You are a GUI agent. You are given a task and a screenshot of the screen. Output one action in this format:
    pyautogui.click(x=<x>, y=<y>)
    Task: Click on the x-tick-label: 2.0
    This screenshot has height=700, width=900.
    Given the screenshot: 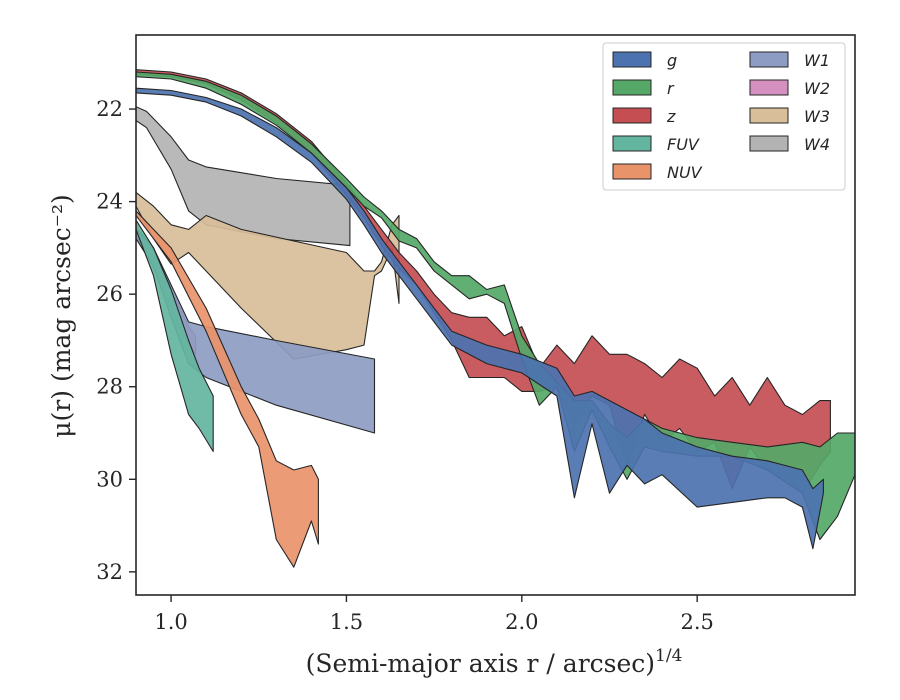 What is the action you would take?
    pyautogui.click(x=521, y=622)
    